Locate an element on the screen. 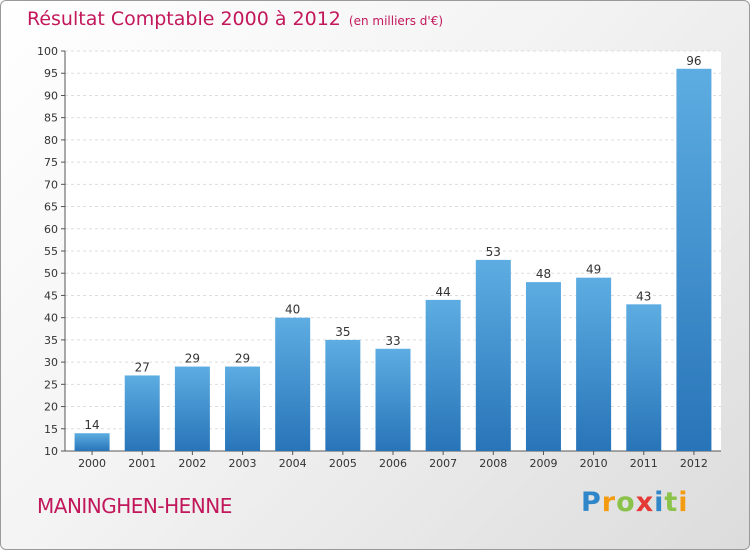  y-tick-label: 45 is located at coordinates (51, 295).